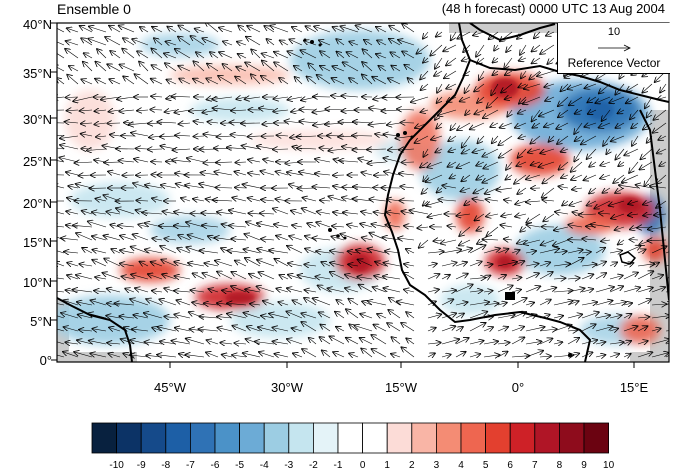 The image size is (673, 471). I want to click on colorbar-tick-label: 1, so click(387, 465).